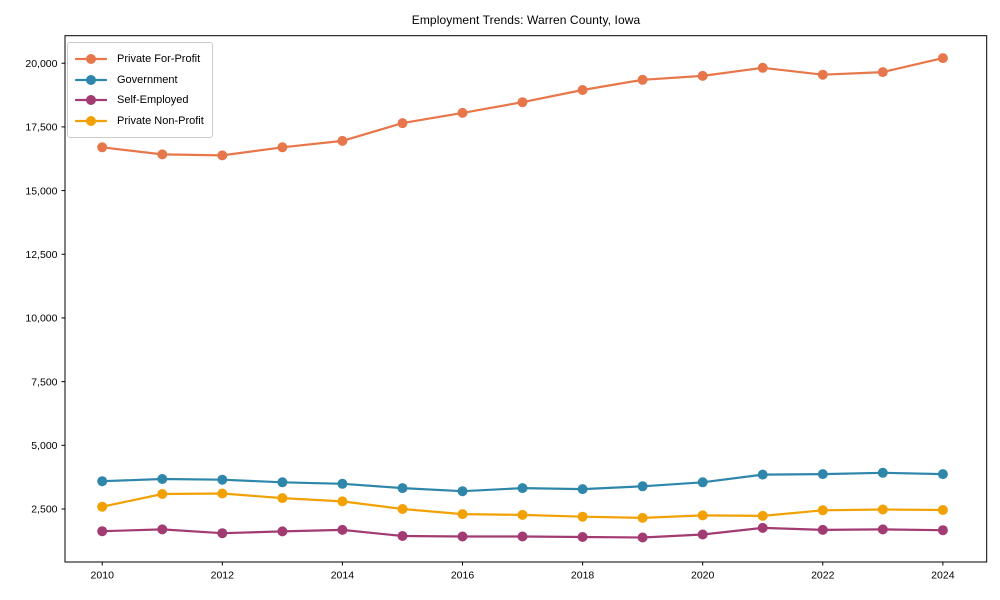 Image resolution: width=1000 pixels, height=600 pixels. What do you see at coordinates (762, 527) in the screenshot?
I see `data-point-self-employed-2021` at bounding box center [762, 527].